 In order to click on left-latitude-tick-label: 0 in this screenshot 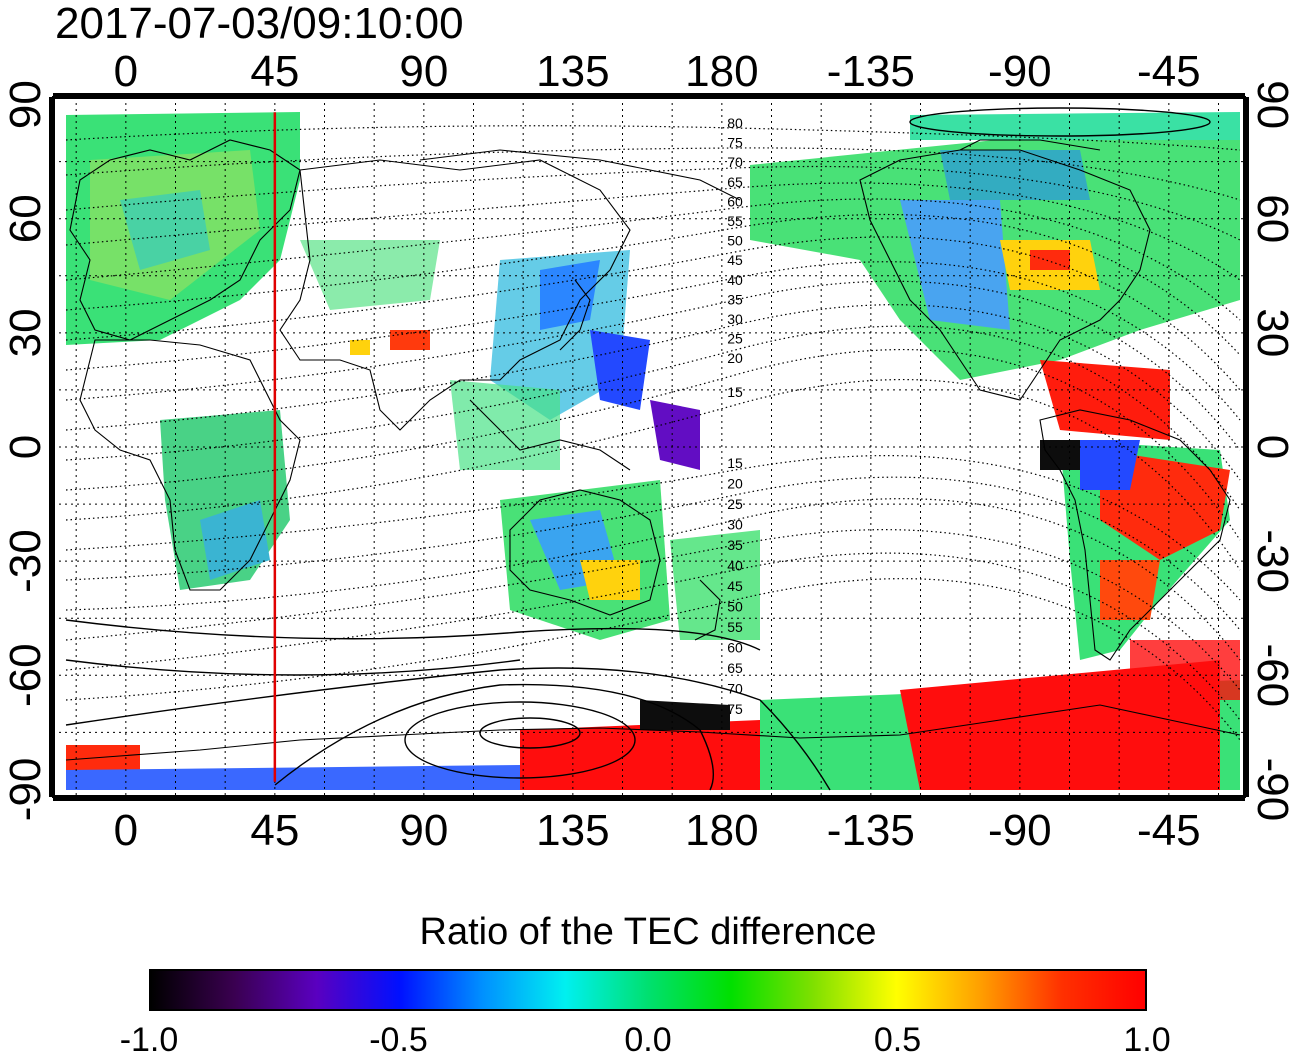, I will do `click(25, 447)`.